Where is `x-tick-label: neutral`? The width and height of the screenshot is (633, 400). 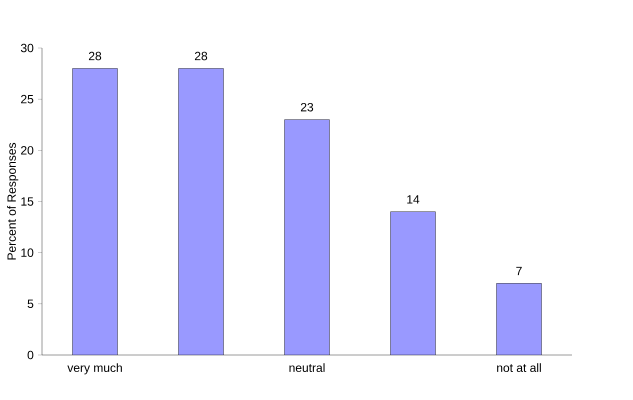 x-tick-label: neutral is located at coordinates (307, 367).